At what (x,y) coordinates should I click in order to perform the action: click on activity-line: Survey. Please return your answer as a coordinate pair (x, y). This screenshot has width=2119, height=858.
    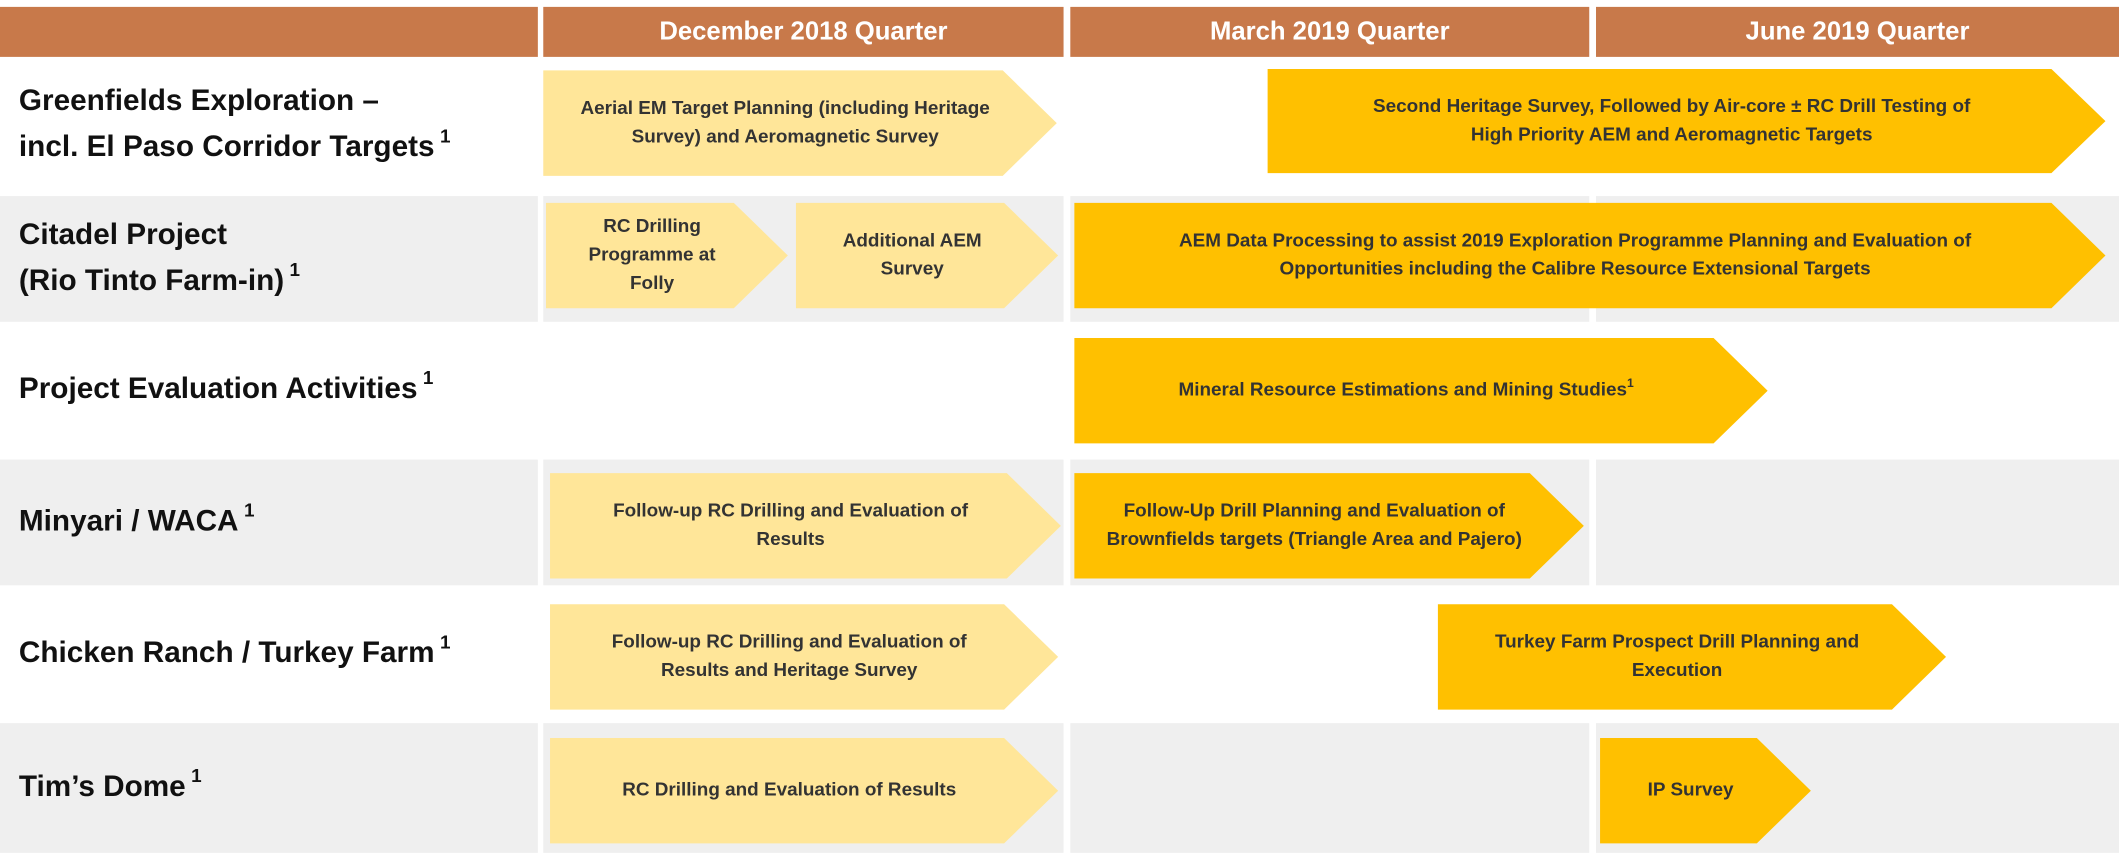
    Looking at the image, I should click on (913, 269).